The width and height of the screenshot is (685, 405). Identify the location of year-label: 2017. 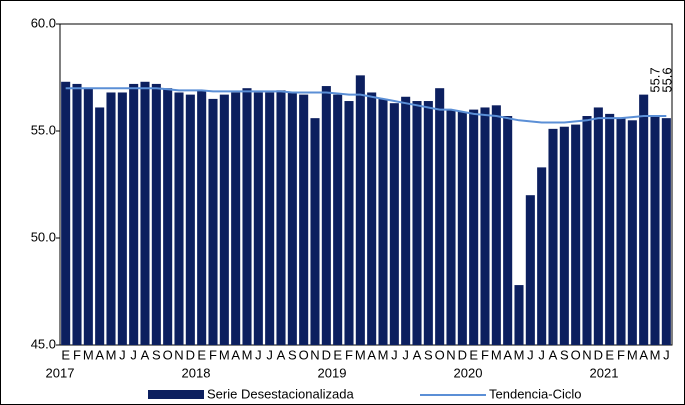
(60, 372).